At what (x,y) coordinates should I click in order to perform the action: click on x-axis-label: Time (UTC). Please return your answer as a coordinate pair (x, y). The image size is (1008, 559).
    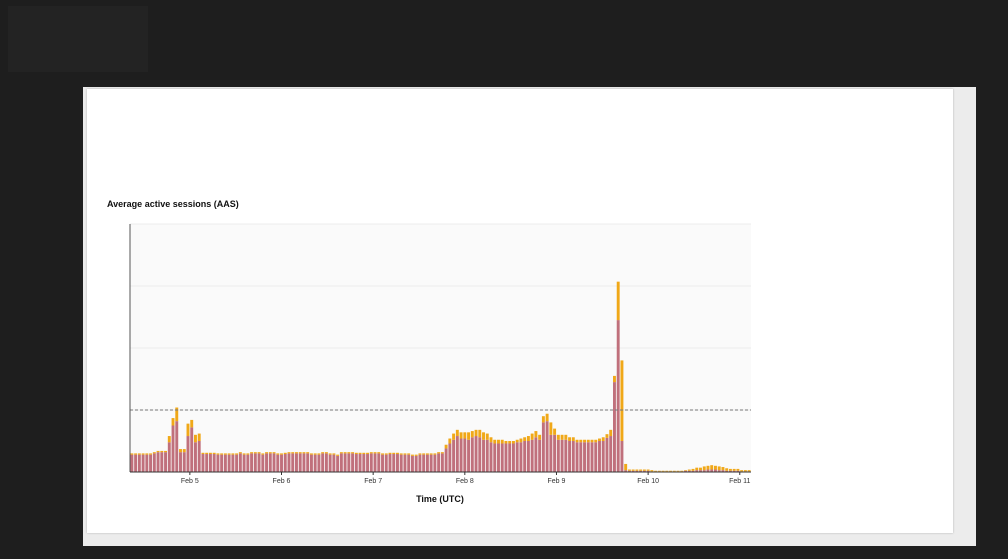
    Looking at the image, I should click on (440, 499).